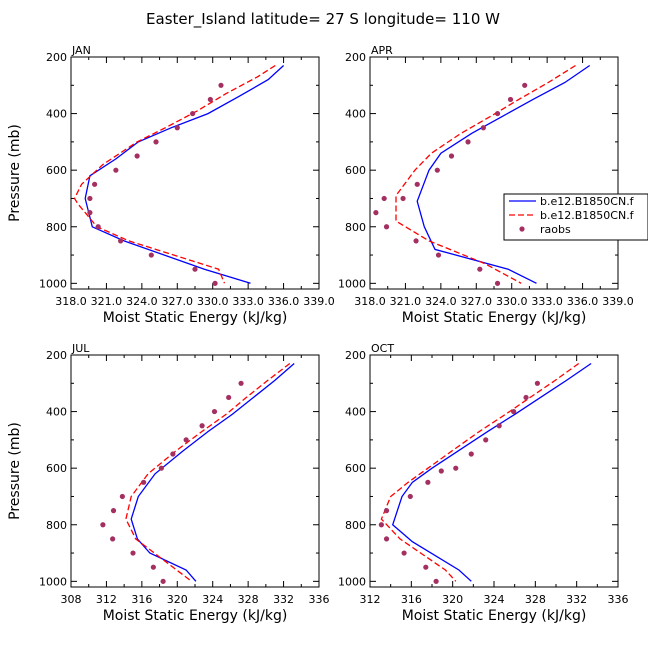 The image size is (648, 649). Describe the element at coordinates (452, 599) in the screenshot. I see `x-tick-label: 320` at that location.